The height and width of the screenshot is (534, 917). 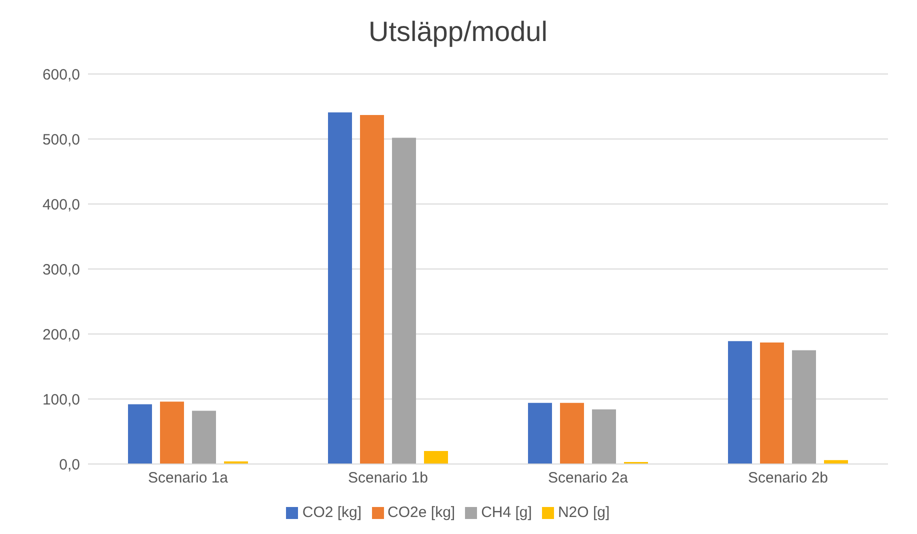 I want to click on legend-label: CO2e [kg], so click(x=422, y=512).